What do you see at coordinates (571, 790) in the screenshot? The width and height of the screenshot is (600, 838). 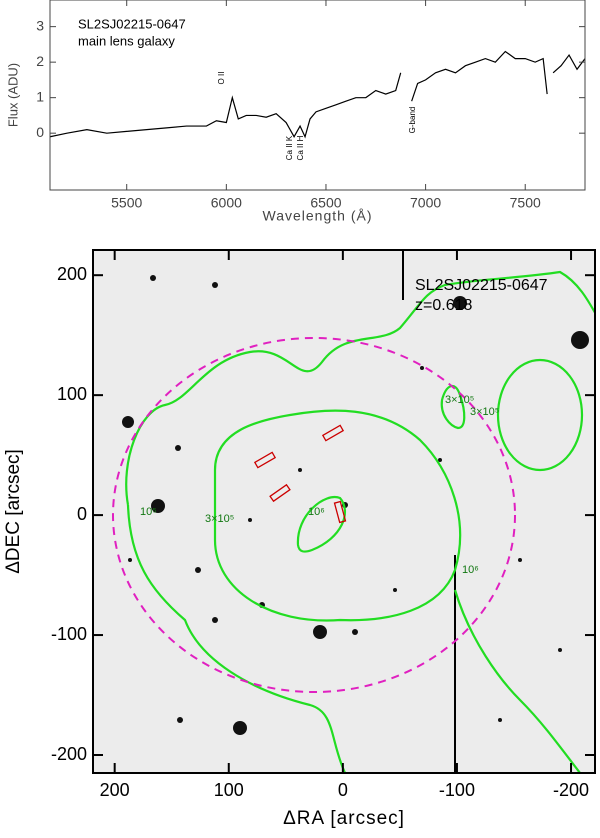 I see `x-tick-label: -200` at bounding box center [571, 790].